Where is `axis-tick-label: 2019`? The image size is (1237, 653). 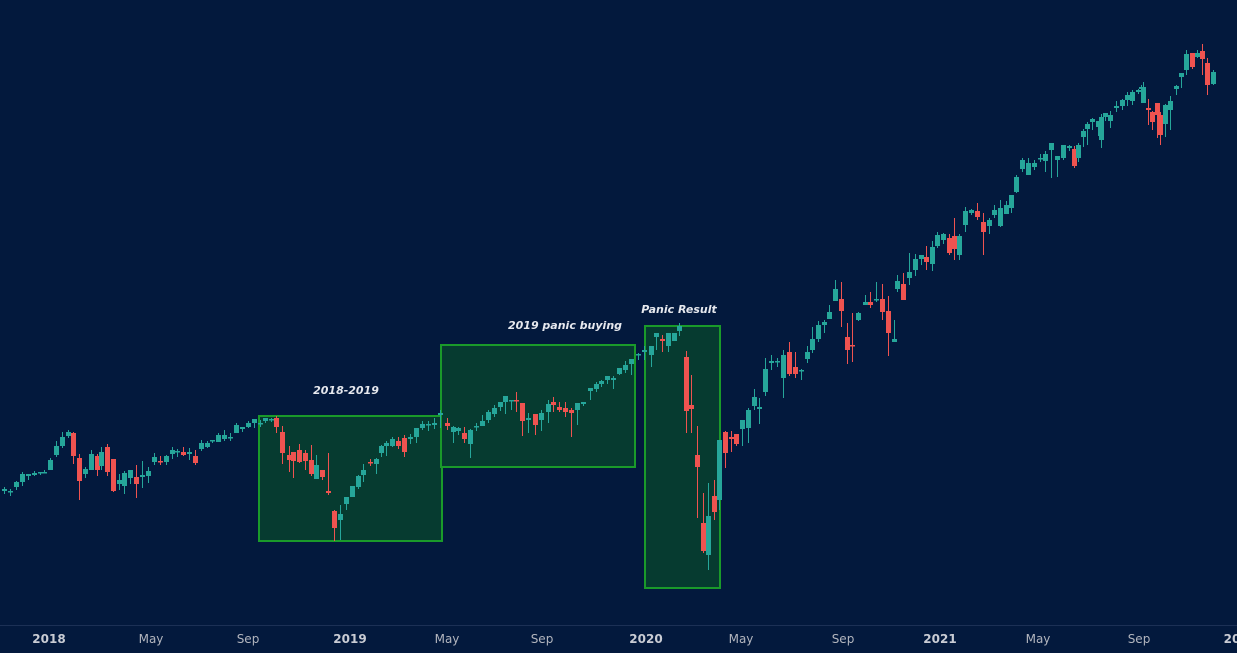
axis-tick-label: 2019 is located at coordinates (350, 639).